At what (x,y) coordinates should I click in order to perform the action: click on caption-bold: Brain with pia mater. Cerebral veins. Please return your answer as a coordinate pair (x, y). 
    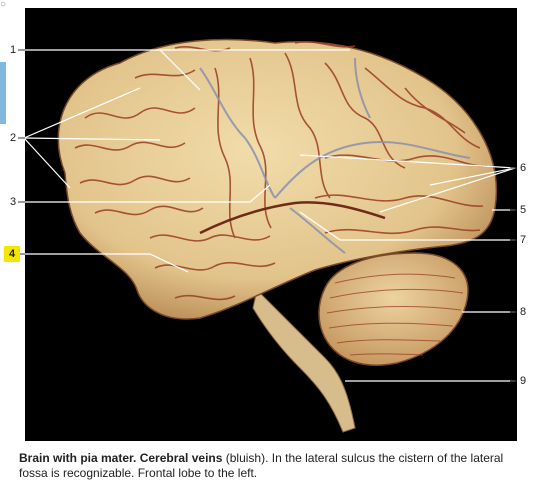
    Looking at the image, I should click on (121, 458).